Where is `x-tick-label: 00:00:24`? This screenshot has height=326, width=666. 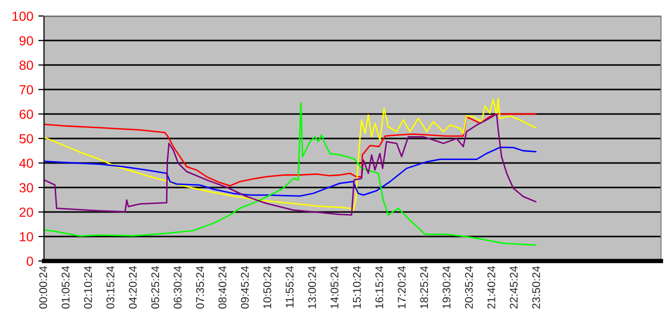
x-tick-label: 00:00:24 is located at coordinates (43, 287).